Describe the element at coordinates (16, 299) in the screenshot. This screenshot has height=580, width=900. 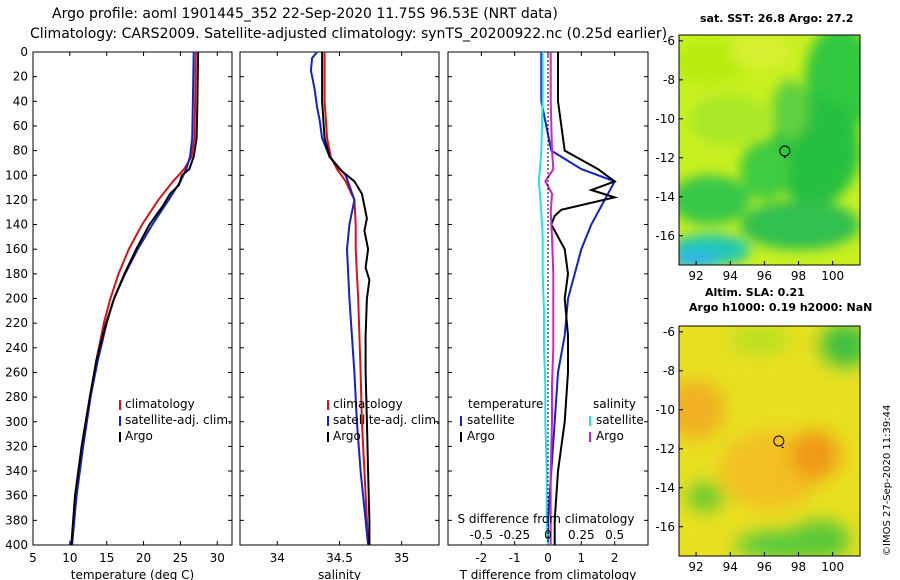
I see `depth-tick-label: 200` at that location.